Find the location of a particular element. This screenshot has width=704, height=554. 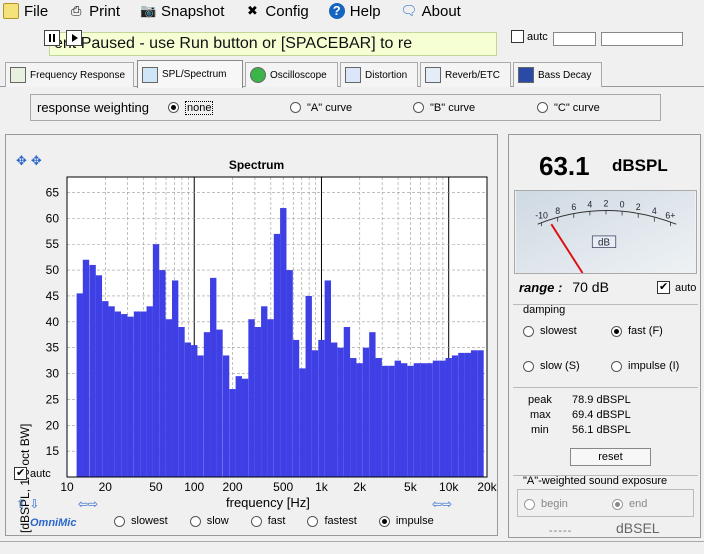

damping-slow: slow (S) is located at coordinates (551, 366).